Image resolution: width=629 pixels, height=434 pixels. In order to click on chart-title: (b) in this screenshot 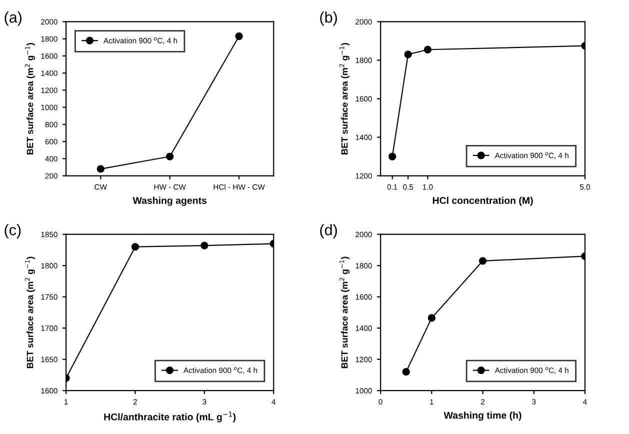, I will do `click(328, 19)`.